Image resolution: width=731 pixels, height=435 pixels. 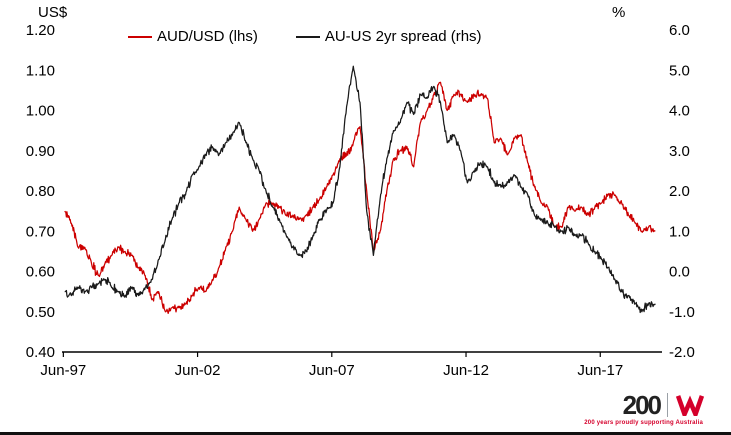 I want to click on right-axis-tick-label: 2.0, so click(x=679, y=191).